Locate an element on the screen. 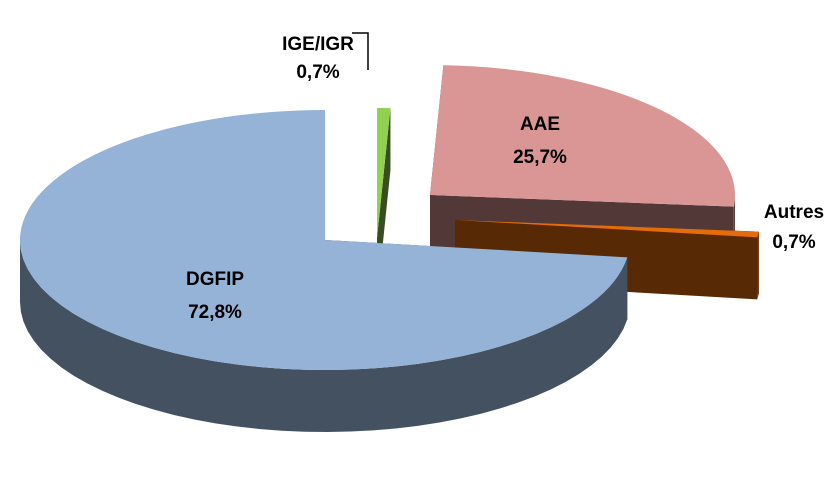 The width and height of the screenshot is (835, 477). slice-side is located at coordinates (758, 265).